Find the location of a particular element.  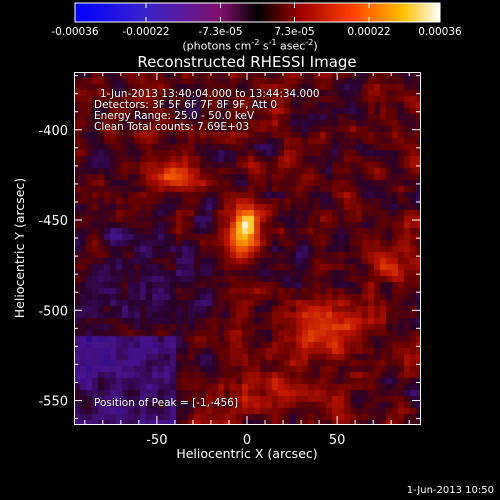

x-tick-label: 50 is located at coordinates (337, 440).